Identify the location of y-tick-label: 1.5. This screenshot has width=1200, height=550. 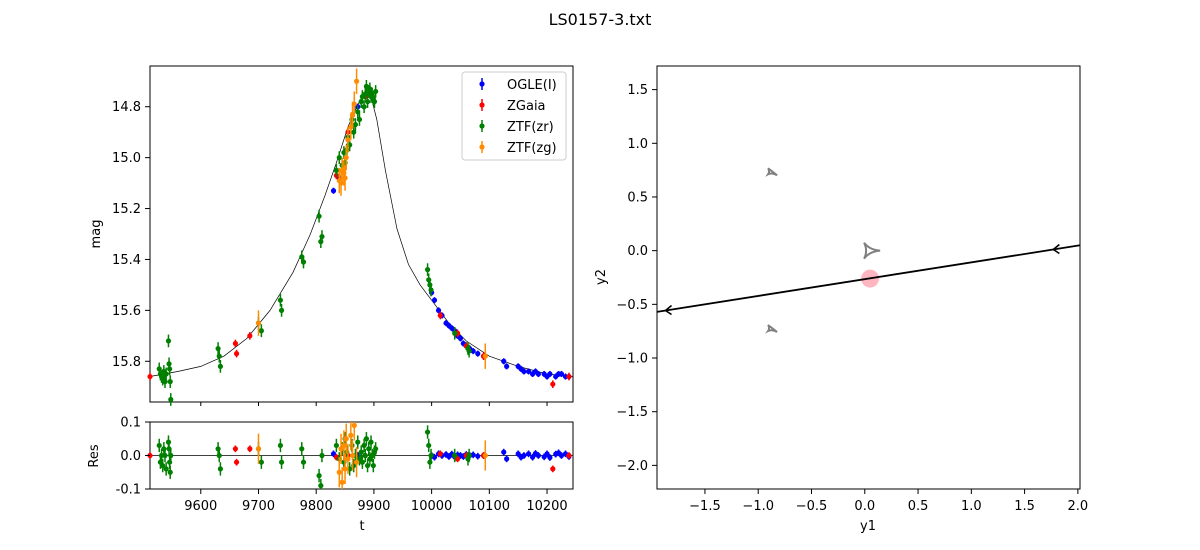
(637, 90).